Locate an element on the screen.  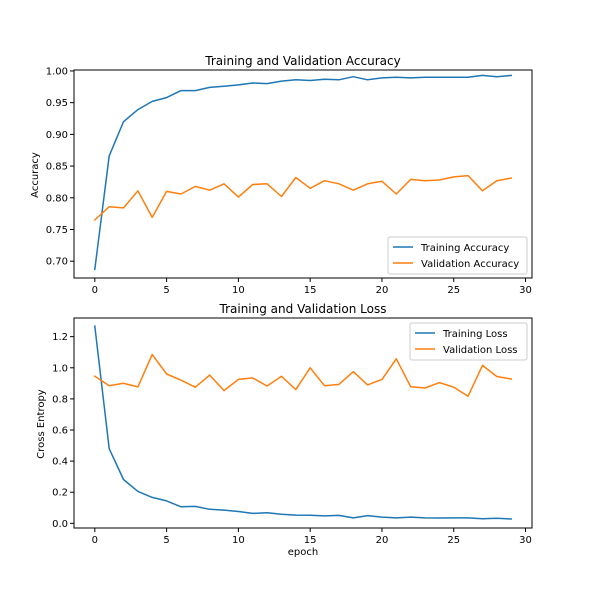
validation-accuracy-line is located at coordinates (303, 198).